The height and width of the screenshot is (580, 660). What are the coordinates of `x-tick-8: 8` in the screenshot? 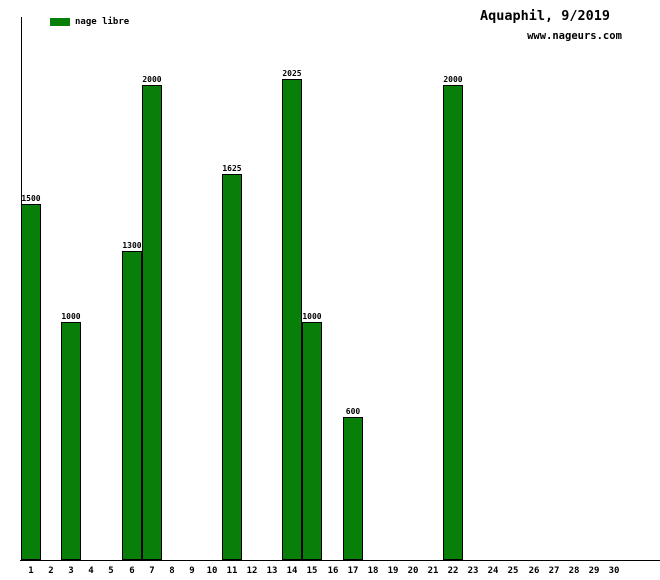 It's located at (172, 571).